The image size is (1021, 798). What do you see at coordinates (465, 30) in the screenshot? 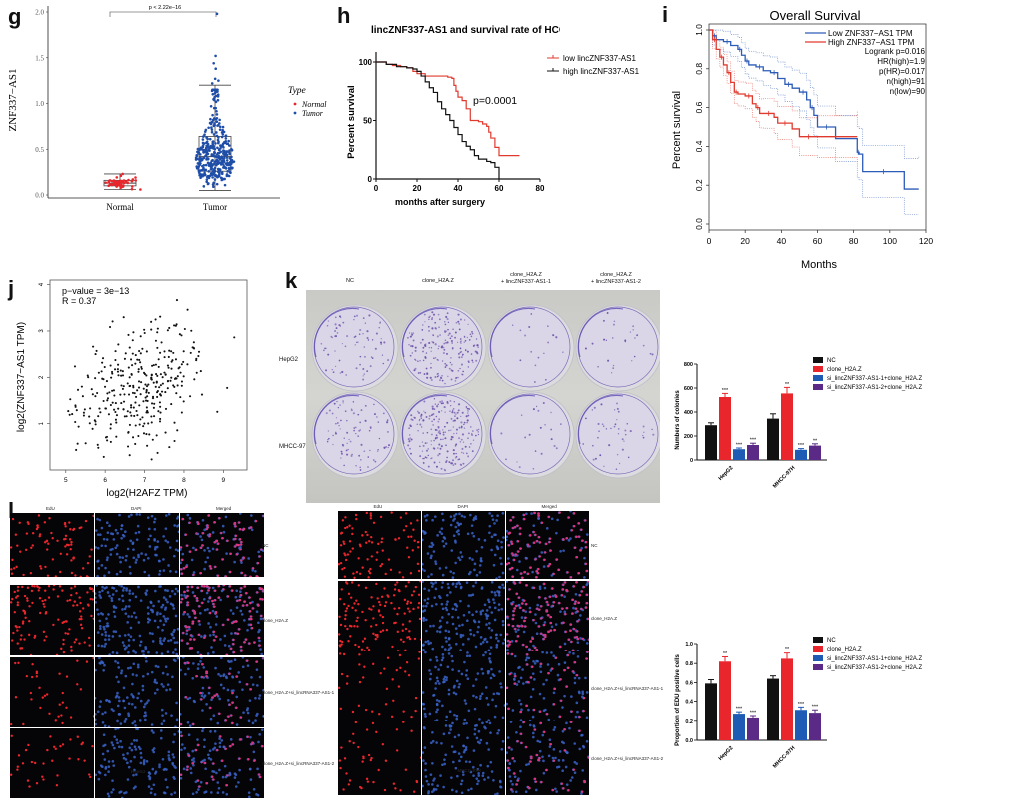
I see `h-title: lincZNF337-AS1 and survival rate of HCC` at bounding box center [465, 30].